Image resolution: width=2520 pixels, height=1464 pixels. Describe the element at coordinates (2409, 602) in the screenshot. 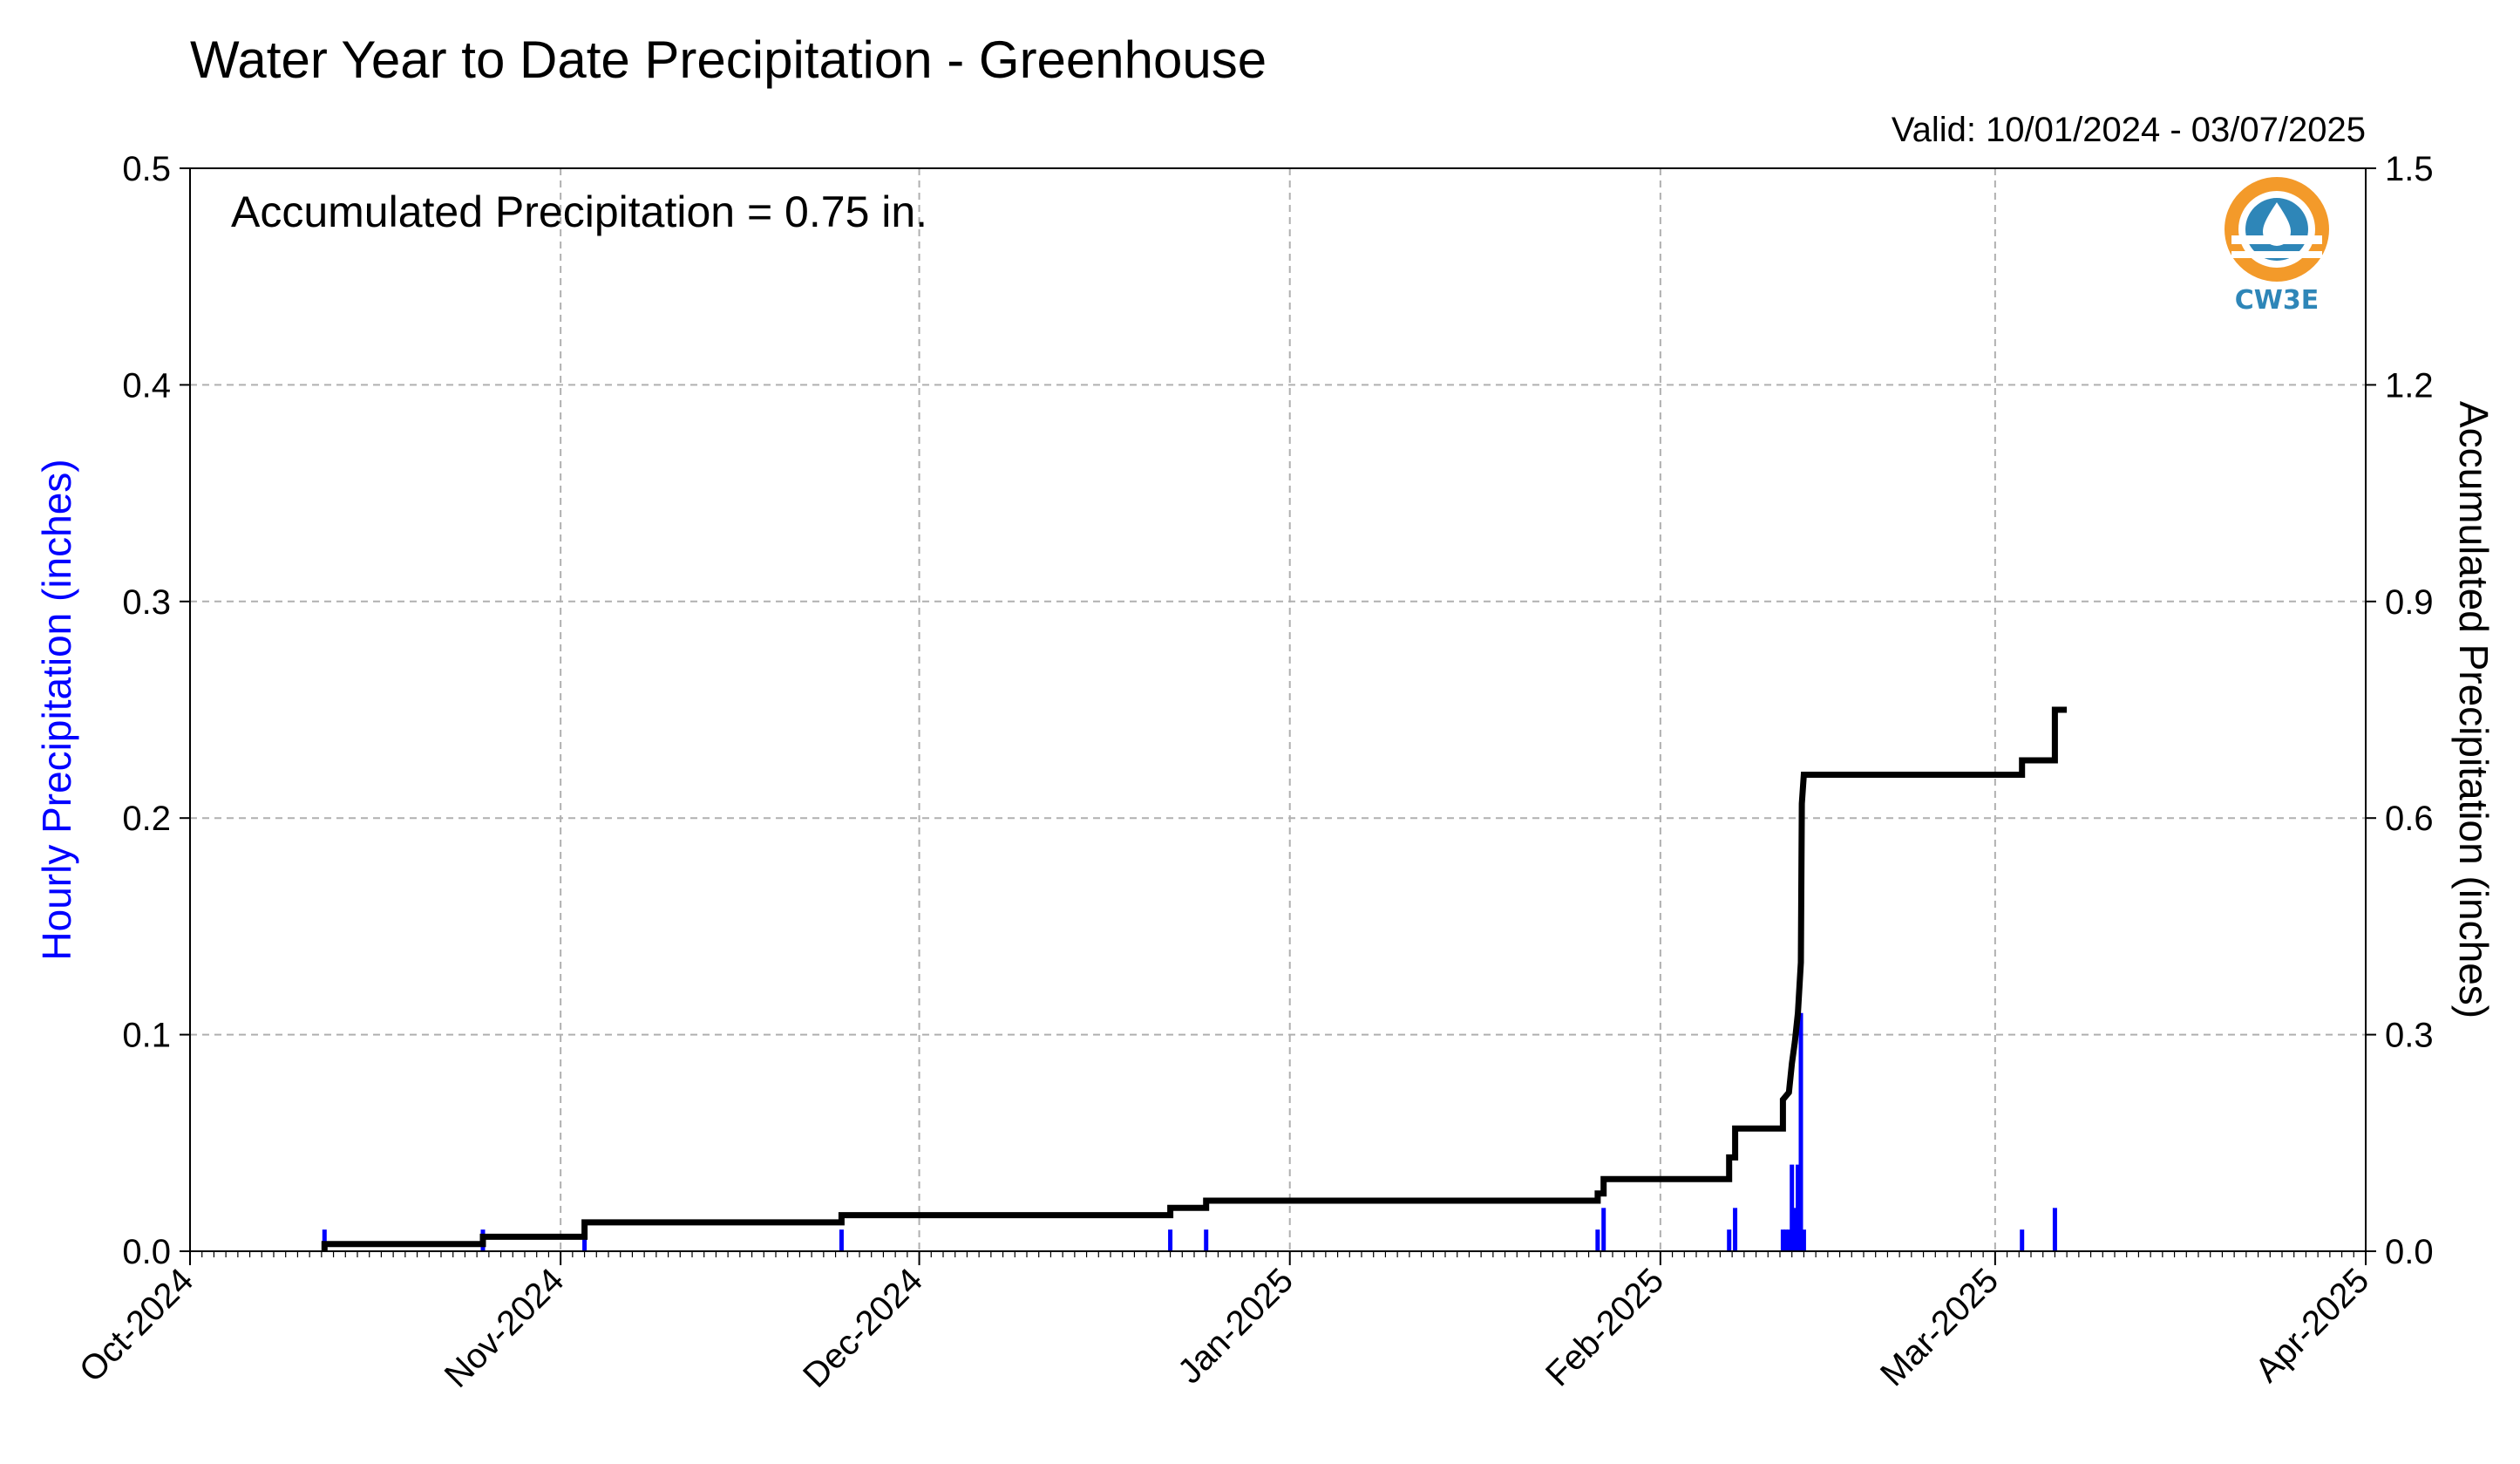

I see `right-y-tick-label: 0.9` at that location.